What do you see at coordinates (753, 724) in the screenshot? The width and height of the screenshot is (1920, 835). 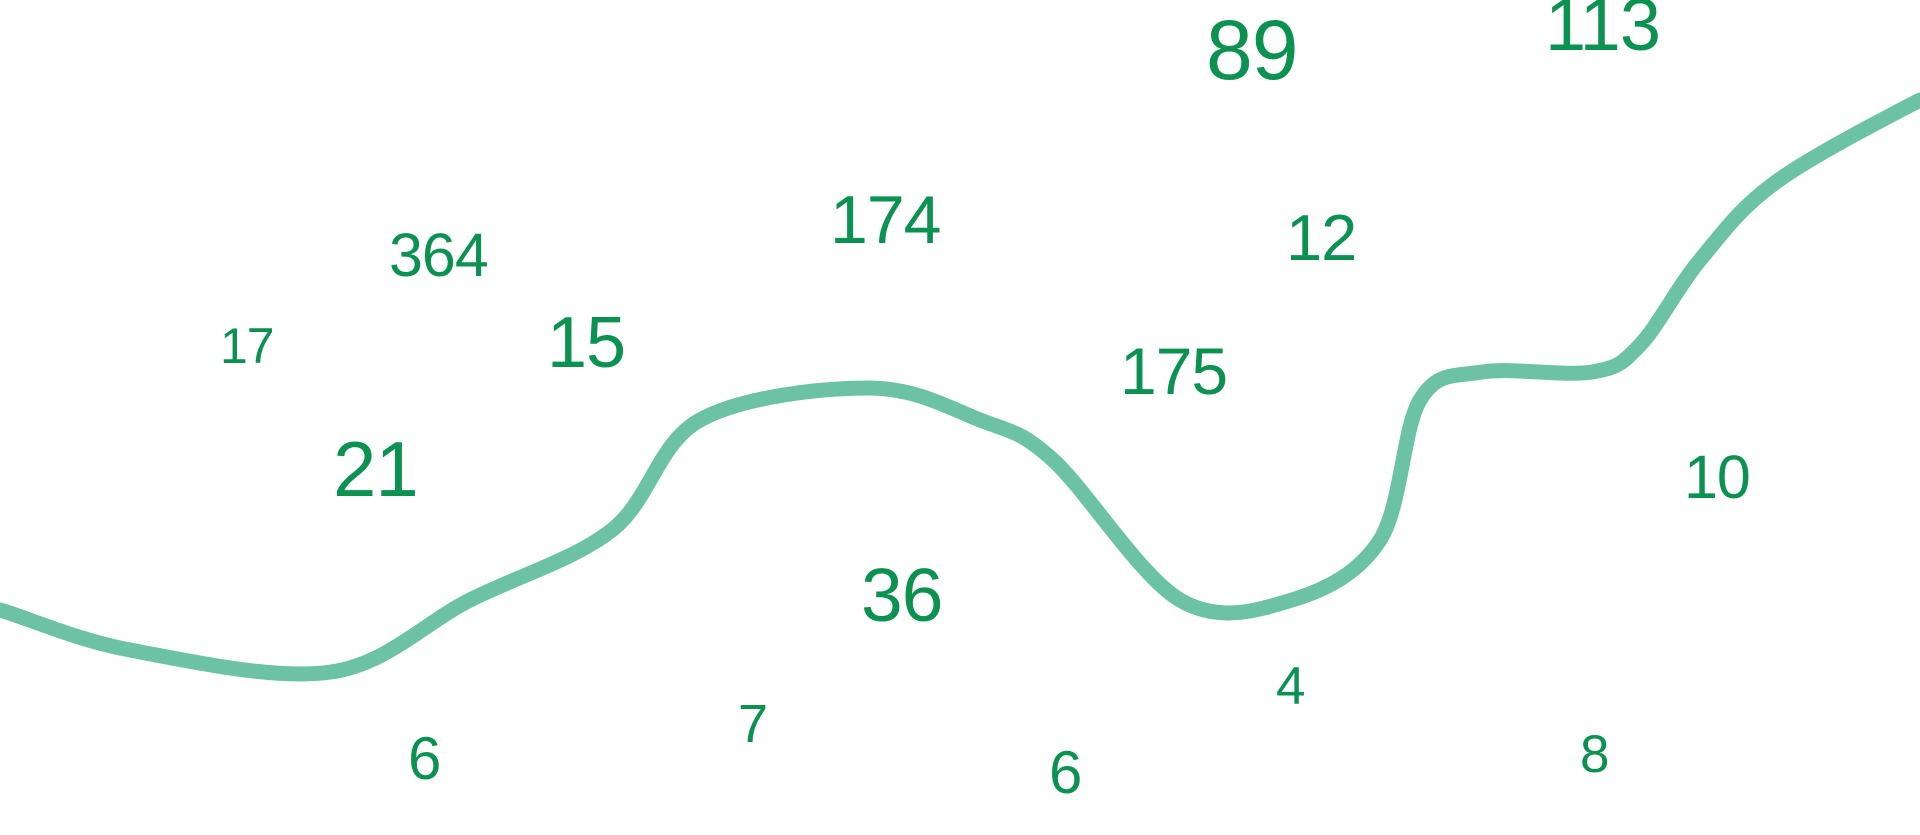 I see `number-label: 7` at bounding box center [753, 724].